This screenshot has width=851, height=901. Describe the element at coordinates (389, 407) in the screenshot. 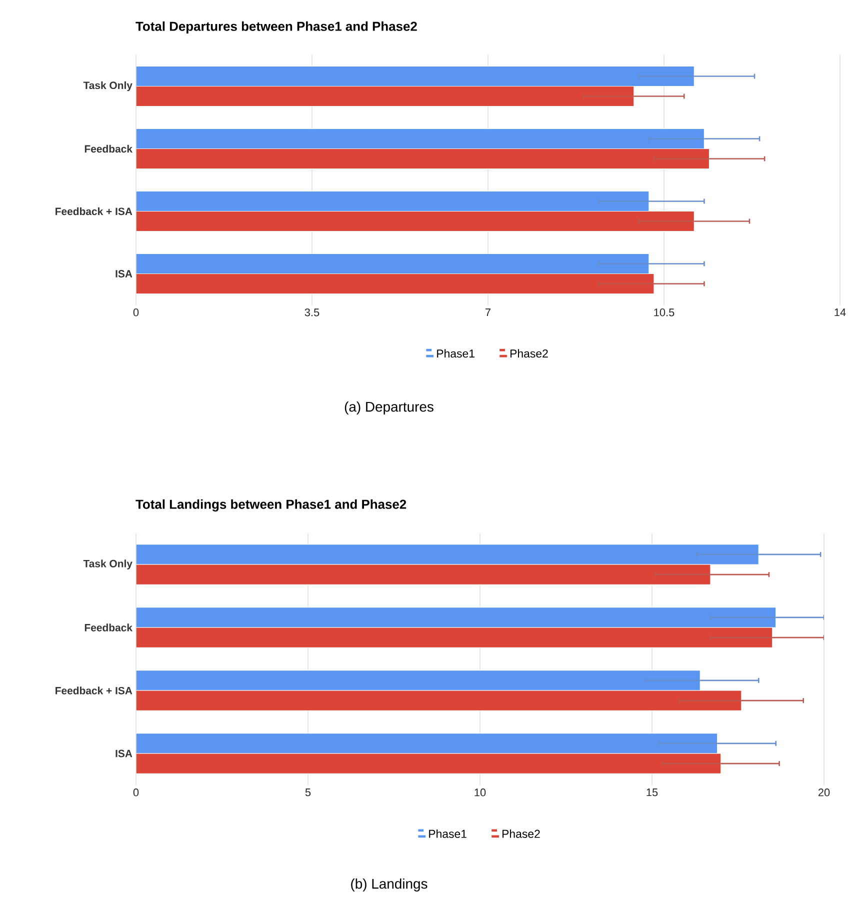

I see `text: (a) Departures` at that location.